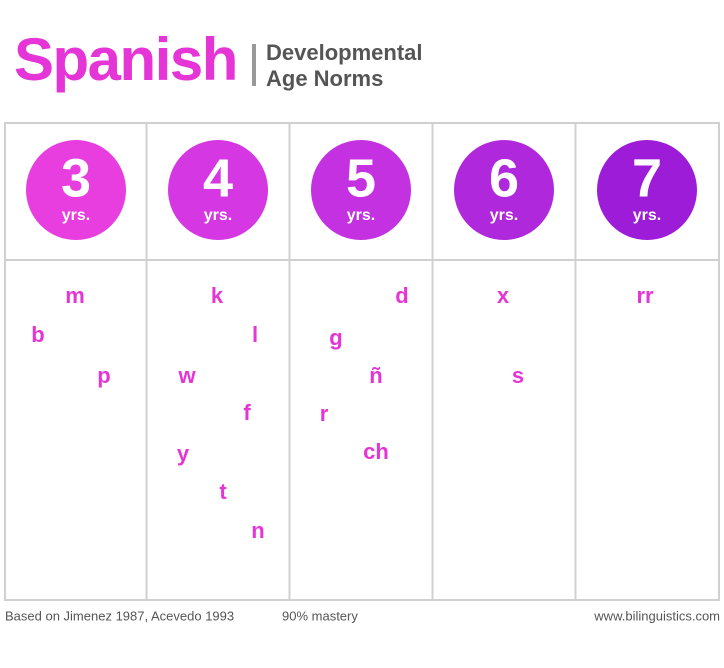 This screenshot has width=724, height=668. Describe the element at coordinates (518, 375) in the screenshot. I see `sound: s` at that location.